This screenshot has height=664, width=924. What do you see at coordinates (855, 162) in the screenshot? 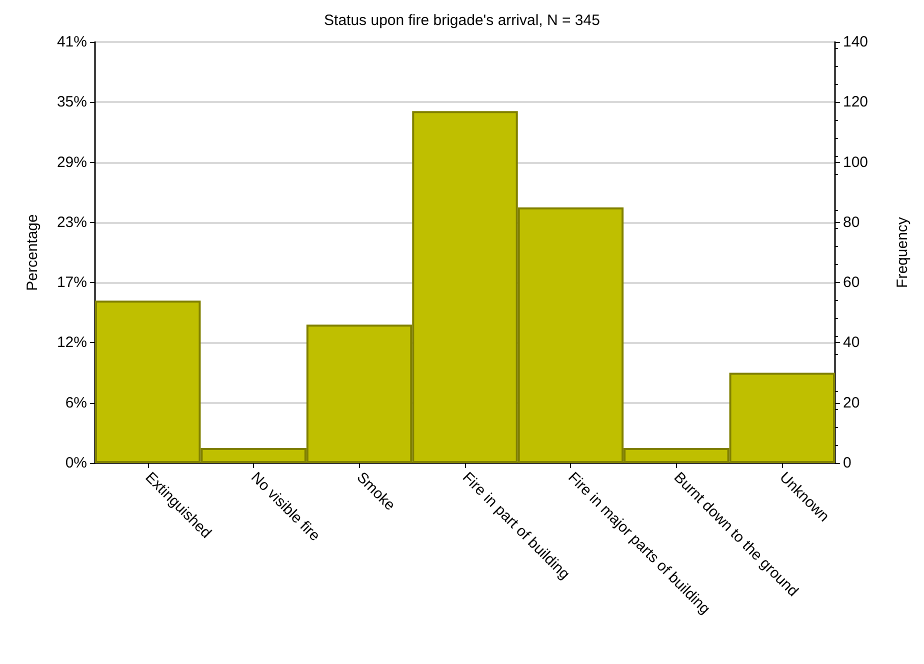
I see `y2-tick-label: 100` at bounding box center [855, 162].